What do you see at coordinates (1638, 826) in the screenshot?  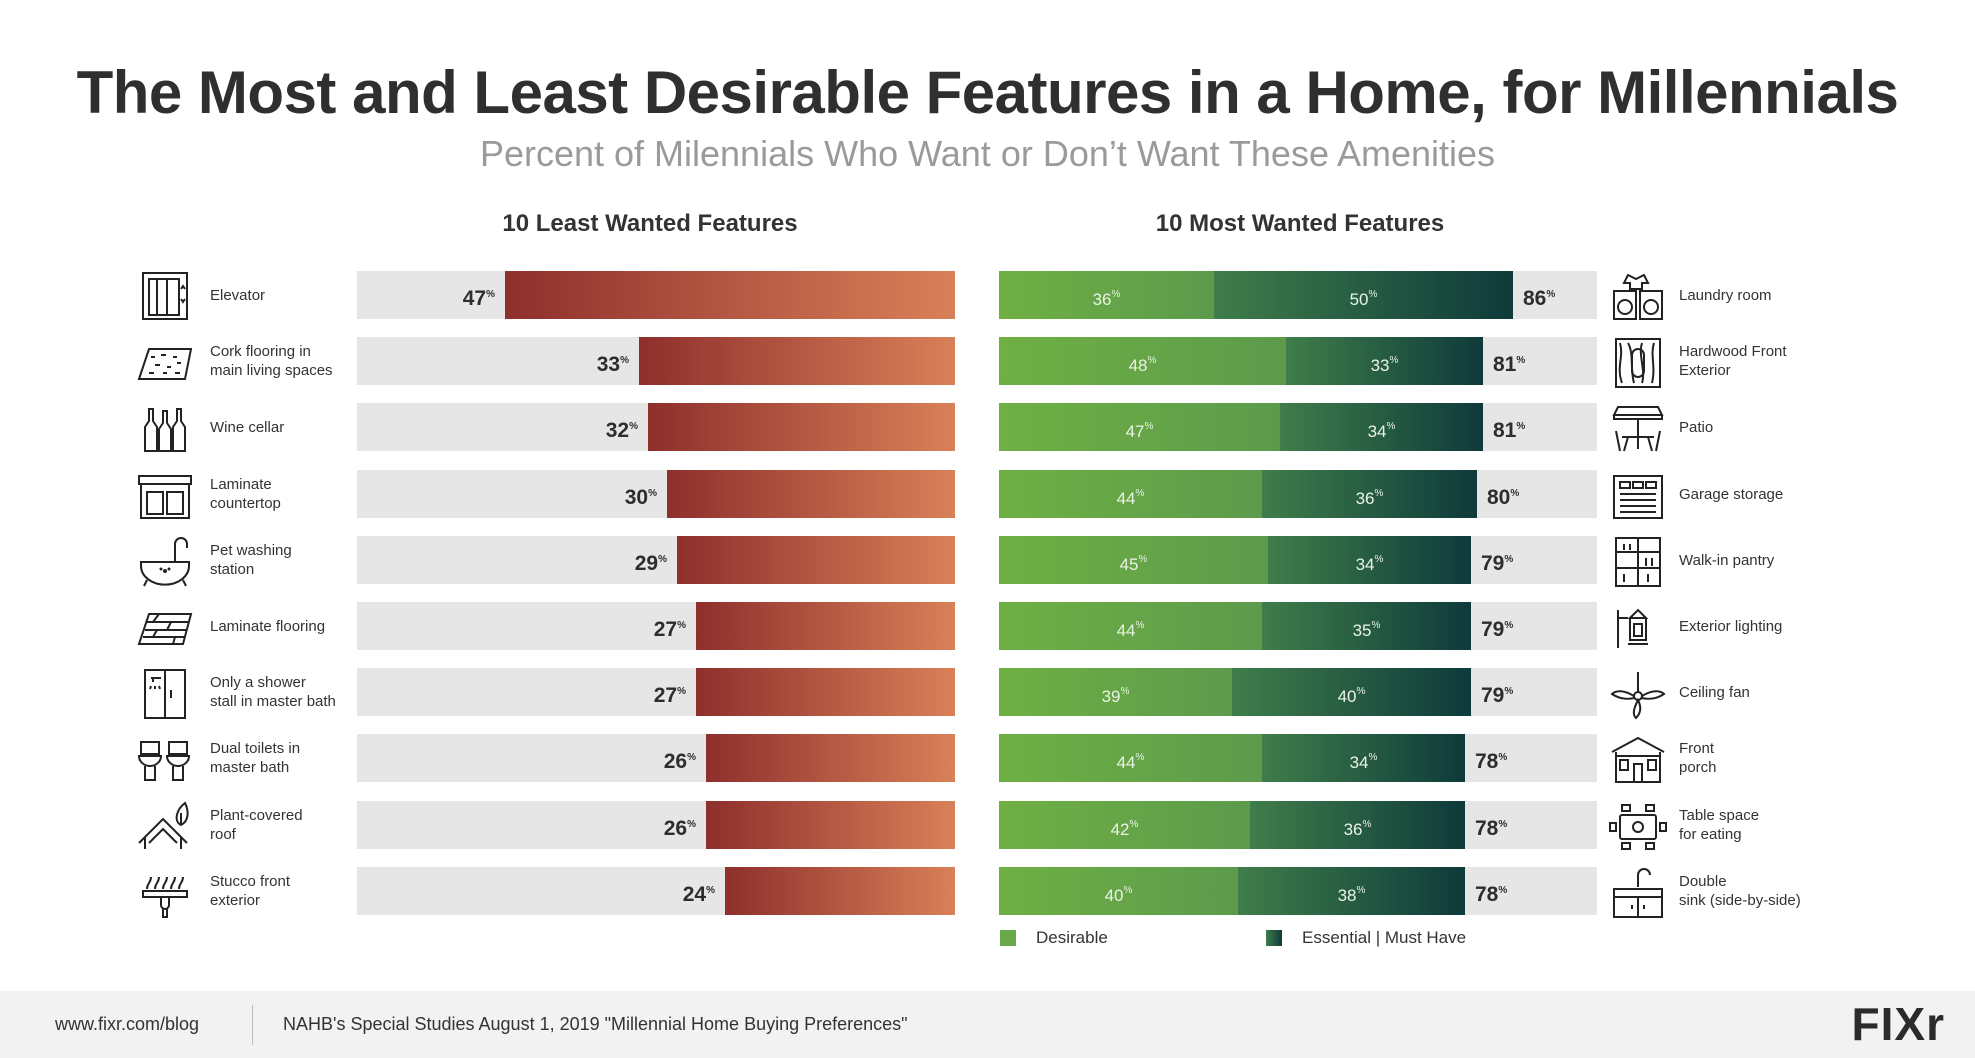 I see `dining-table-icon` at bounding box center [1638, 826].